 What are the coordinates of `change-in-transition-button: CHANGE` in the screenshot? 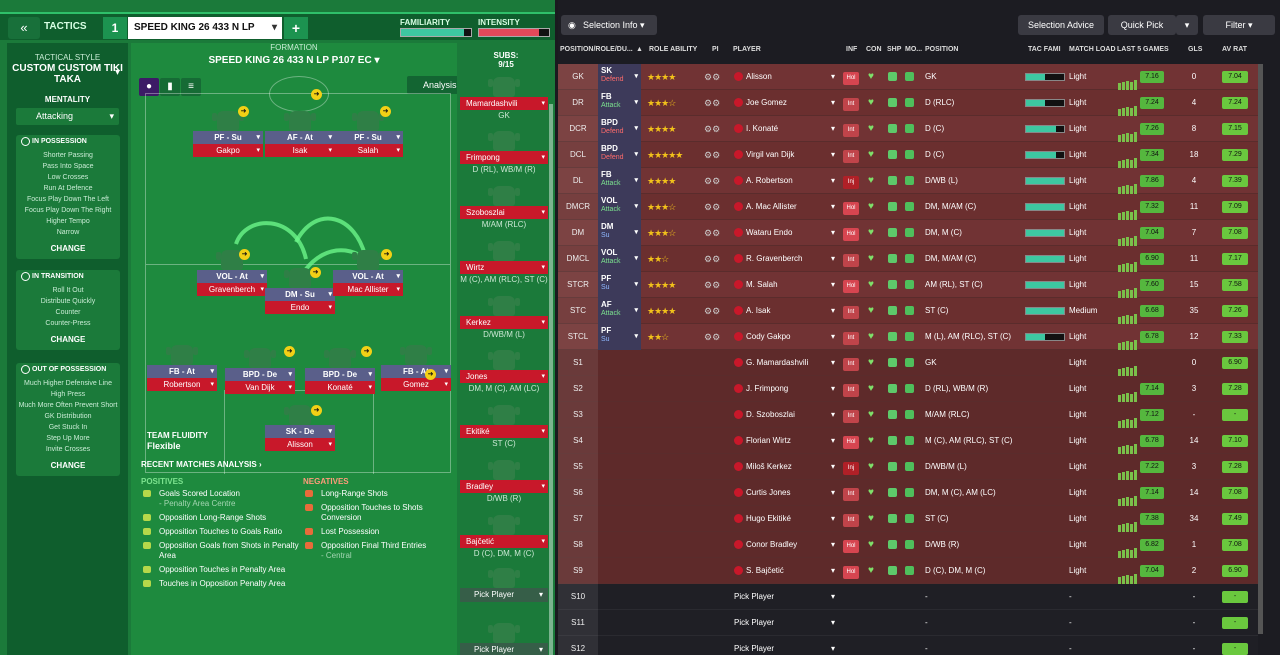 It's located at (68, 339).